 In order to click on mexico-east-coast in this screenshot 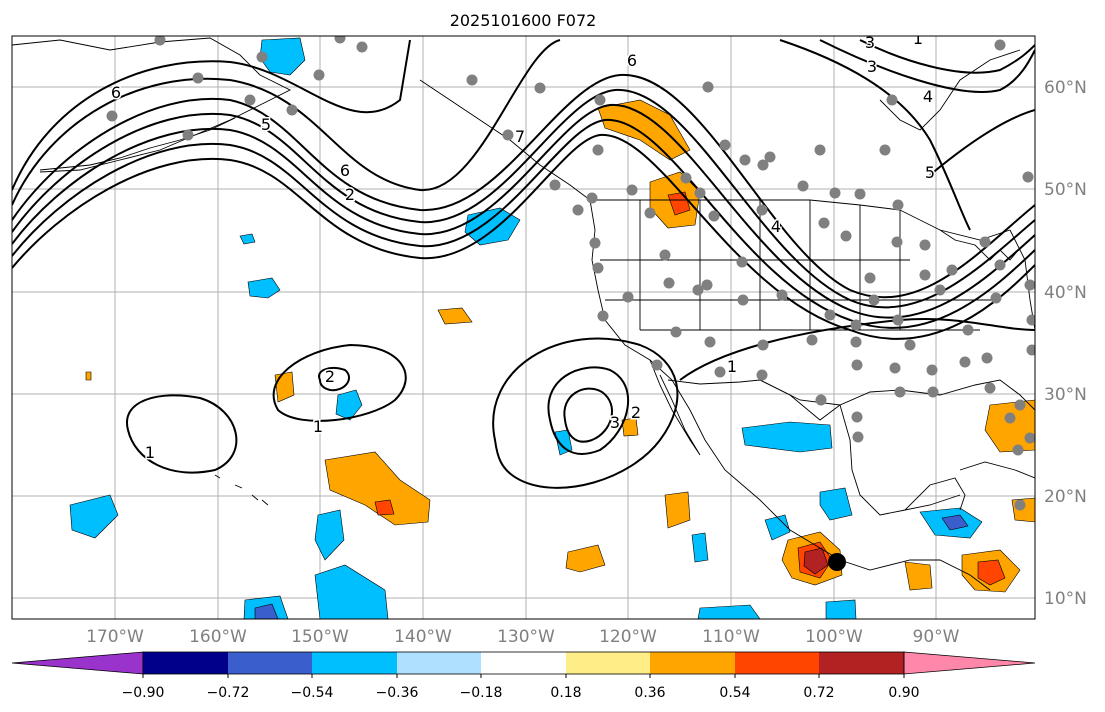, I will do `click(900, 460)`.